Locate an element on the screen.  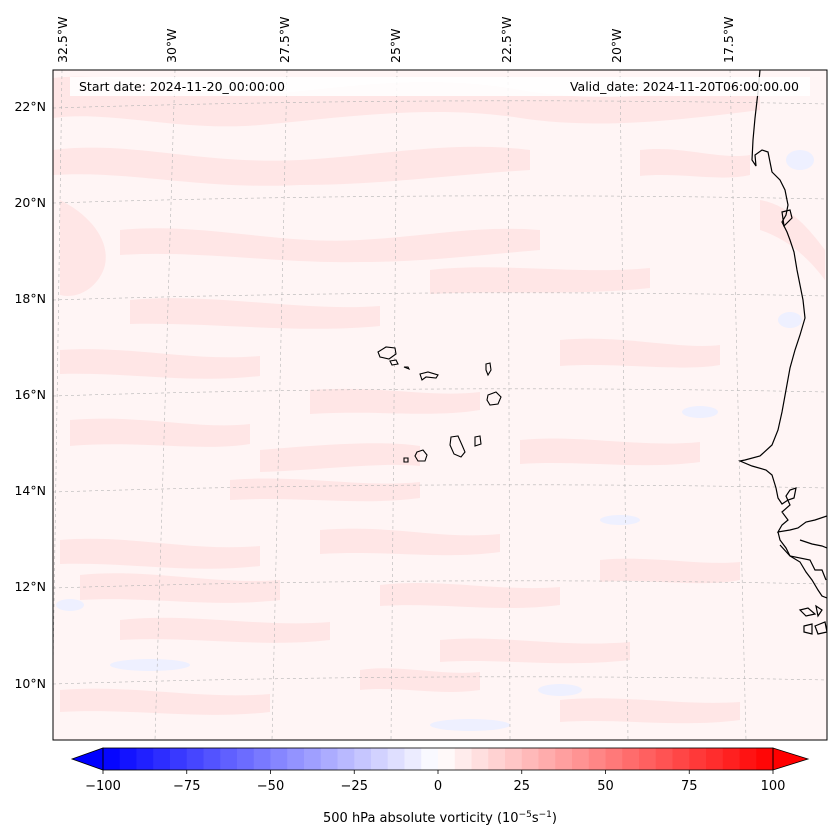
colorbar-tick-label: −75 is located at coordinates (186, 786).